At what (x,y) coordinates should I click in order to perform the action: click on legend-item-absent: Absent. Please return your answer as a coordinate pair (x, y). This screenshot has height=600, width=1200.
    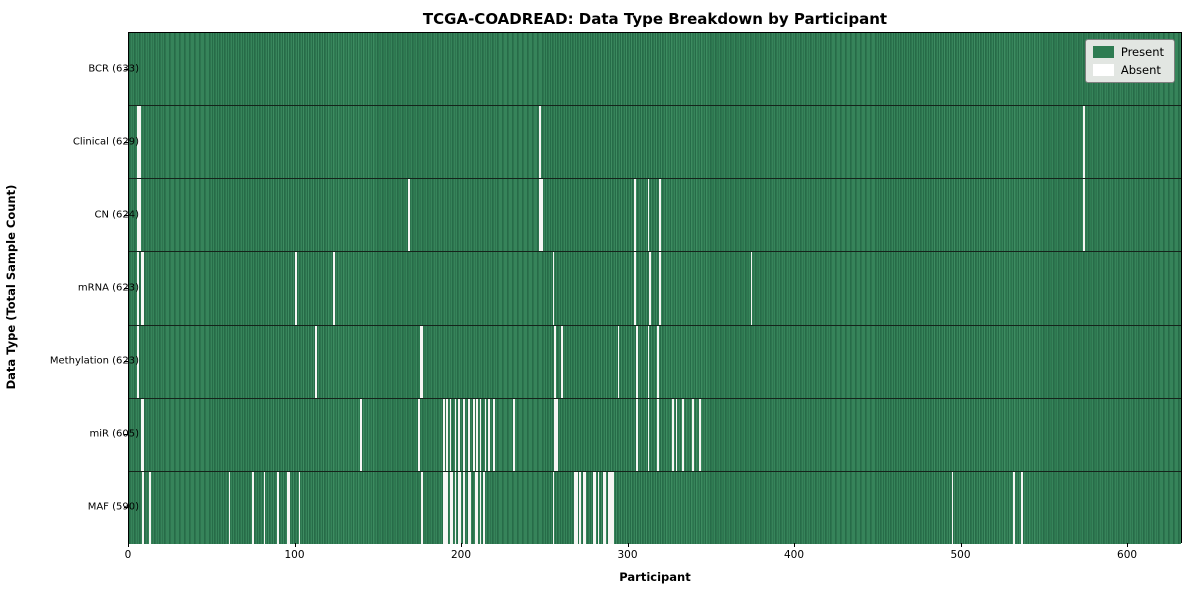
    Looking at the image, I should click on (1128, 70).